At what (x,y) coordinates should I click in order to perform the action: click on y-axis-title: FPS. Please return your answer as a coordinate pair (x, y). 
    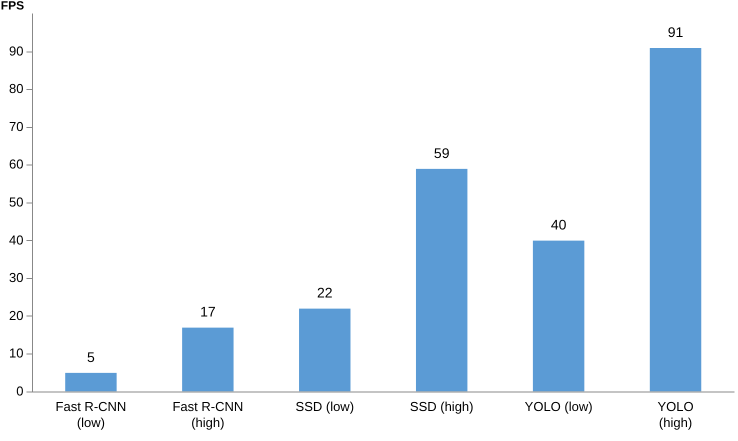
    Looking at the image, I should click on (12, 6).